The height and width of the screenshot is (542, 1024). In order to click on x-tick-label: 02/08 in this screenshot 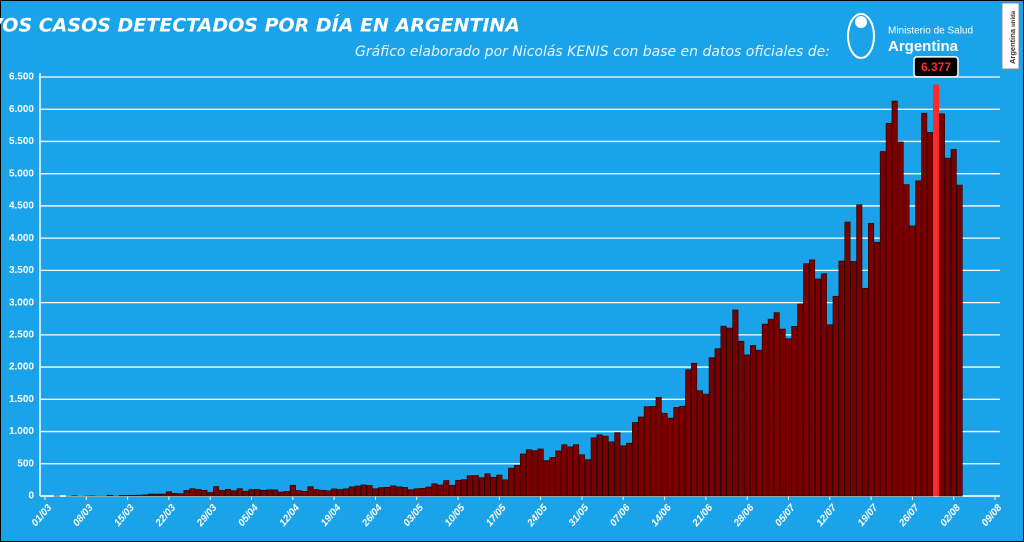, I will do `click(951, 515)`.